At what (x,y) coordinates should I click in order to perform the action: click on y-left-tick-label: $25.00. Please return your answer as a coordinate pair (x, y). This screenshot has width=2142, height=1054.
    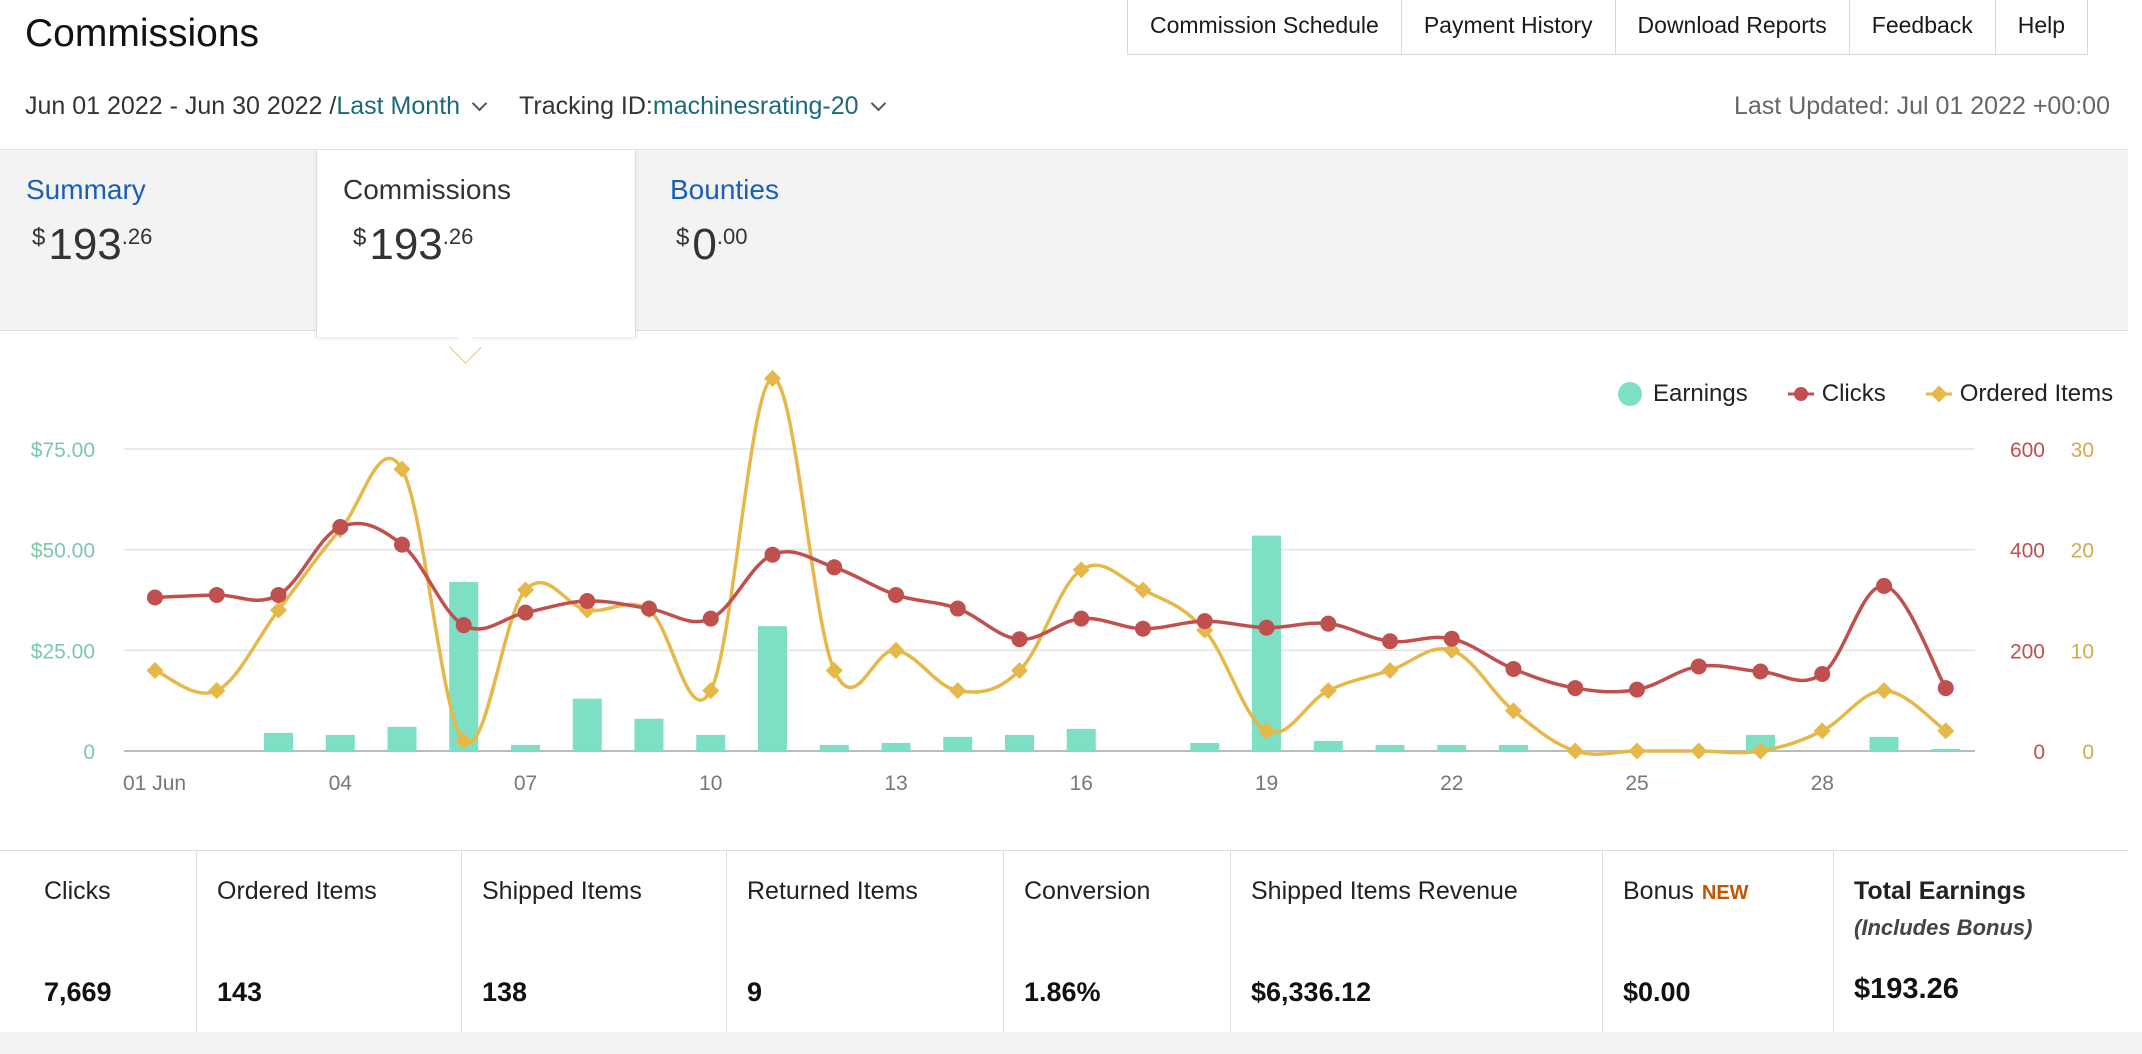
    Looking at the image, I should click on (63, 651).